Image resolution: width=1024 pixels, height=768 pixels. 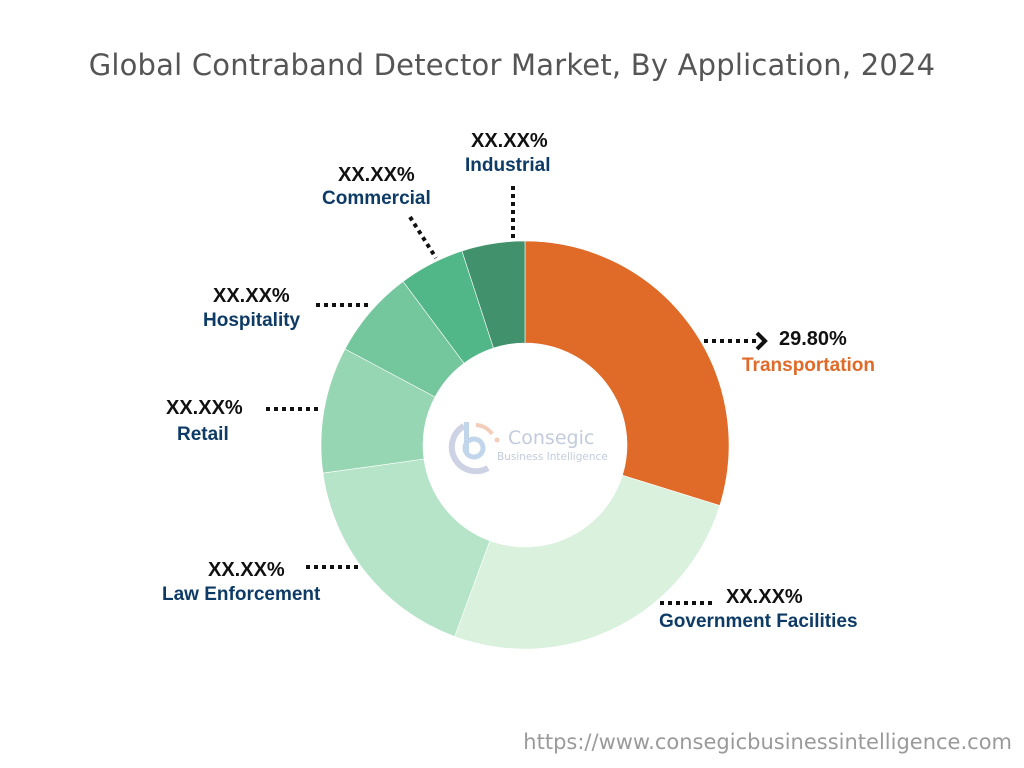 I want to click on category-transportation: Transportation, so click(x=809, y=365).